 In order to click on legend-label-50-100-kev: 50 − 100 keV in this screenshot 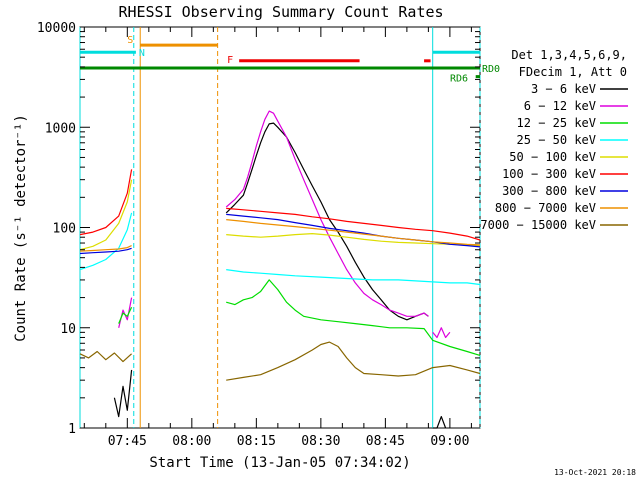, I will do `click(552, 157)`.